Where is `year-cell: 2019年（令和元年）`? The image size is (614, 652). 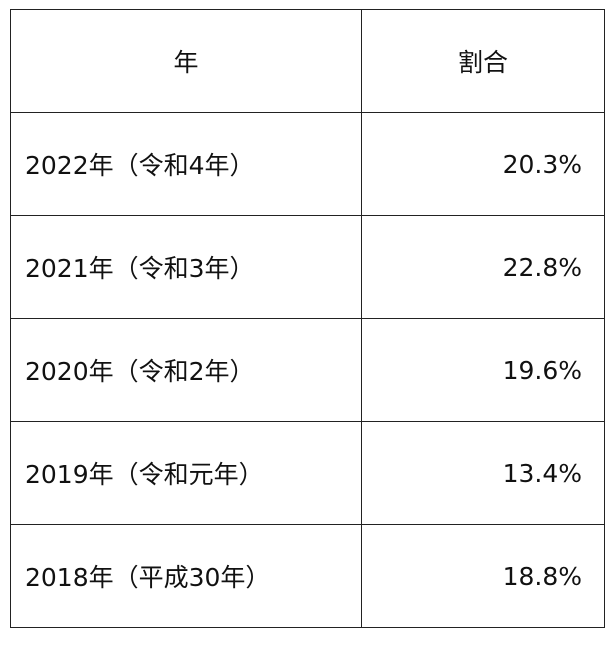
year-cell: 2019年（令和元年） is located at coordinates (186, 473).